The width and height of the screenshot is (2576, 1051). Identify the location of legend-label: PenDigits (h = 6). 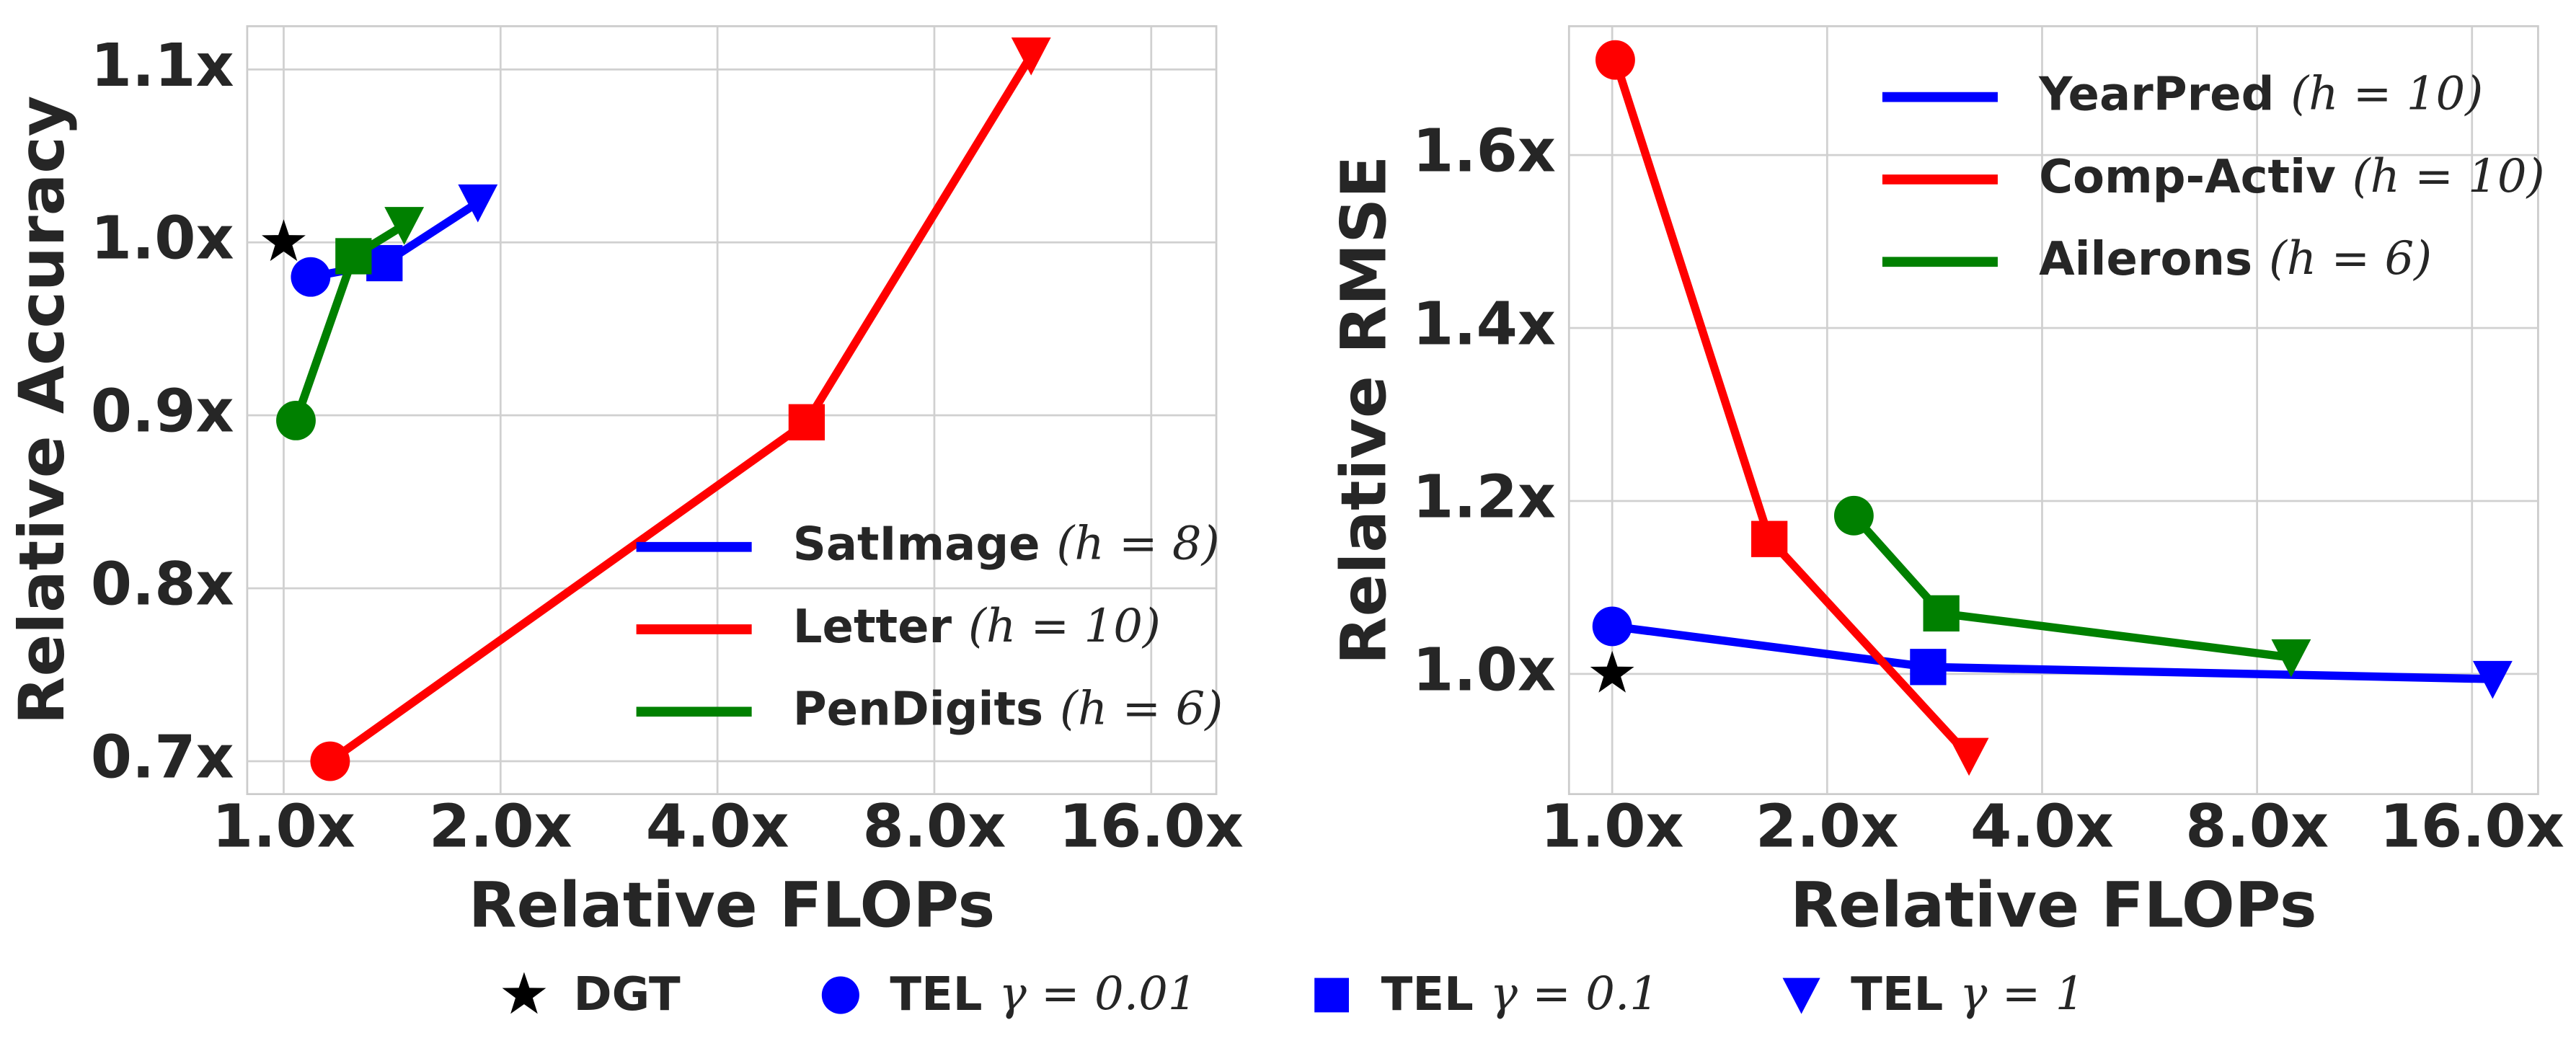
(1008, 709).